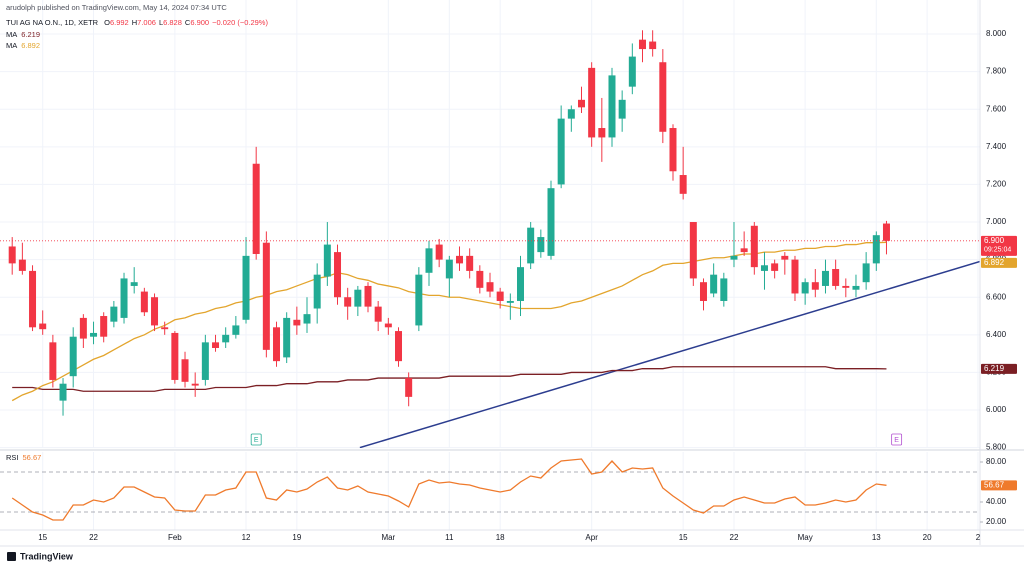  What do you see at coordinates (32, 457) in the screenshot?
I see `rsi-value: 56.67` at bounding box center [32, 457].